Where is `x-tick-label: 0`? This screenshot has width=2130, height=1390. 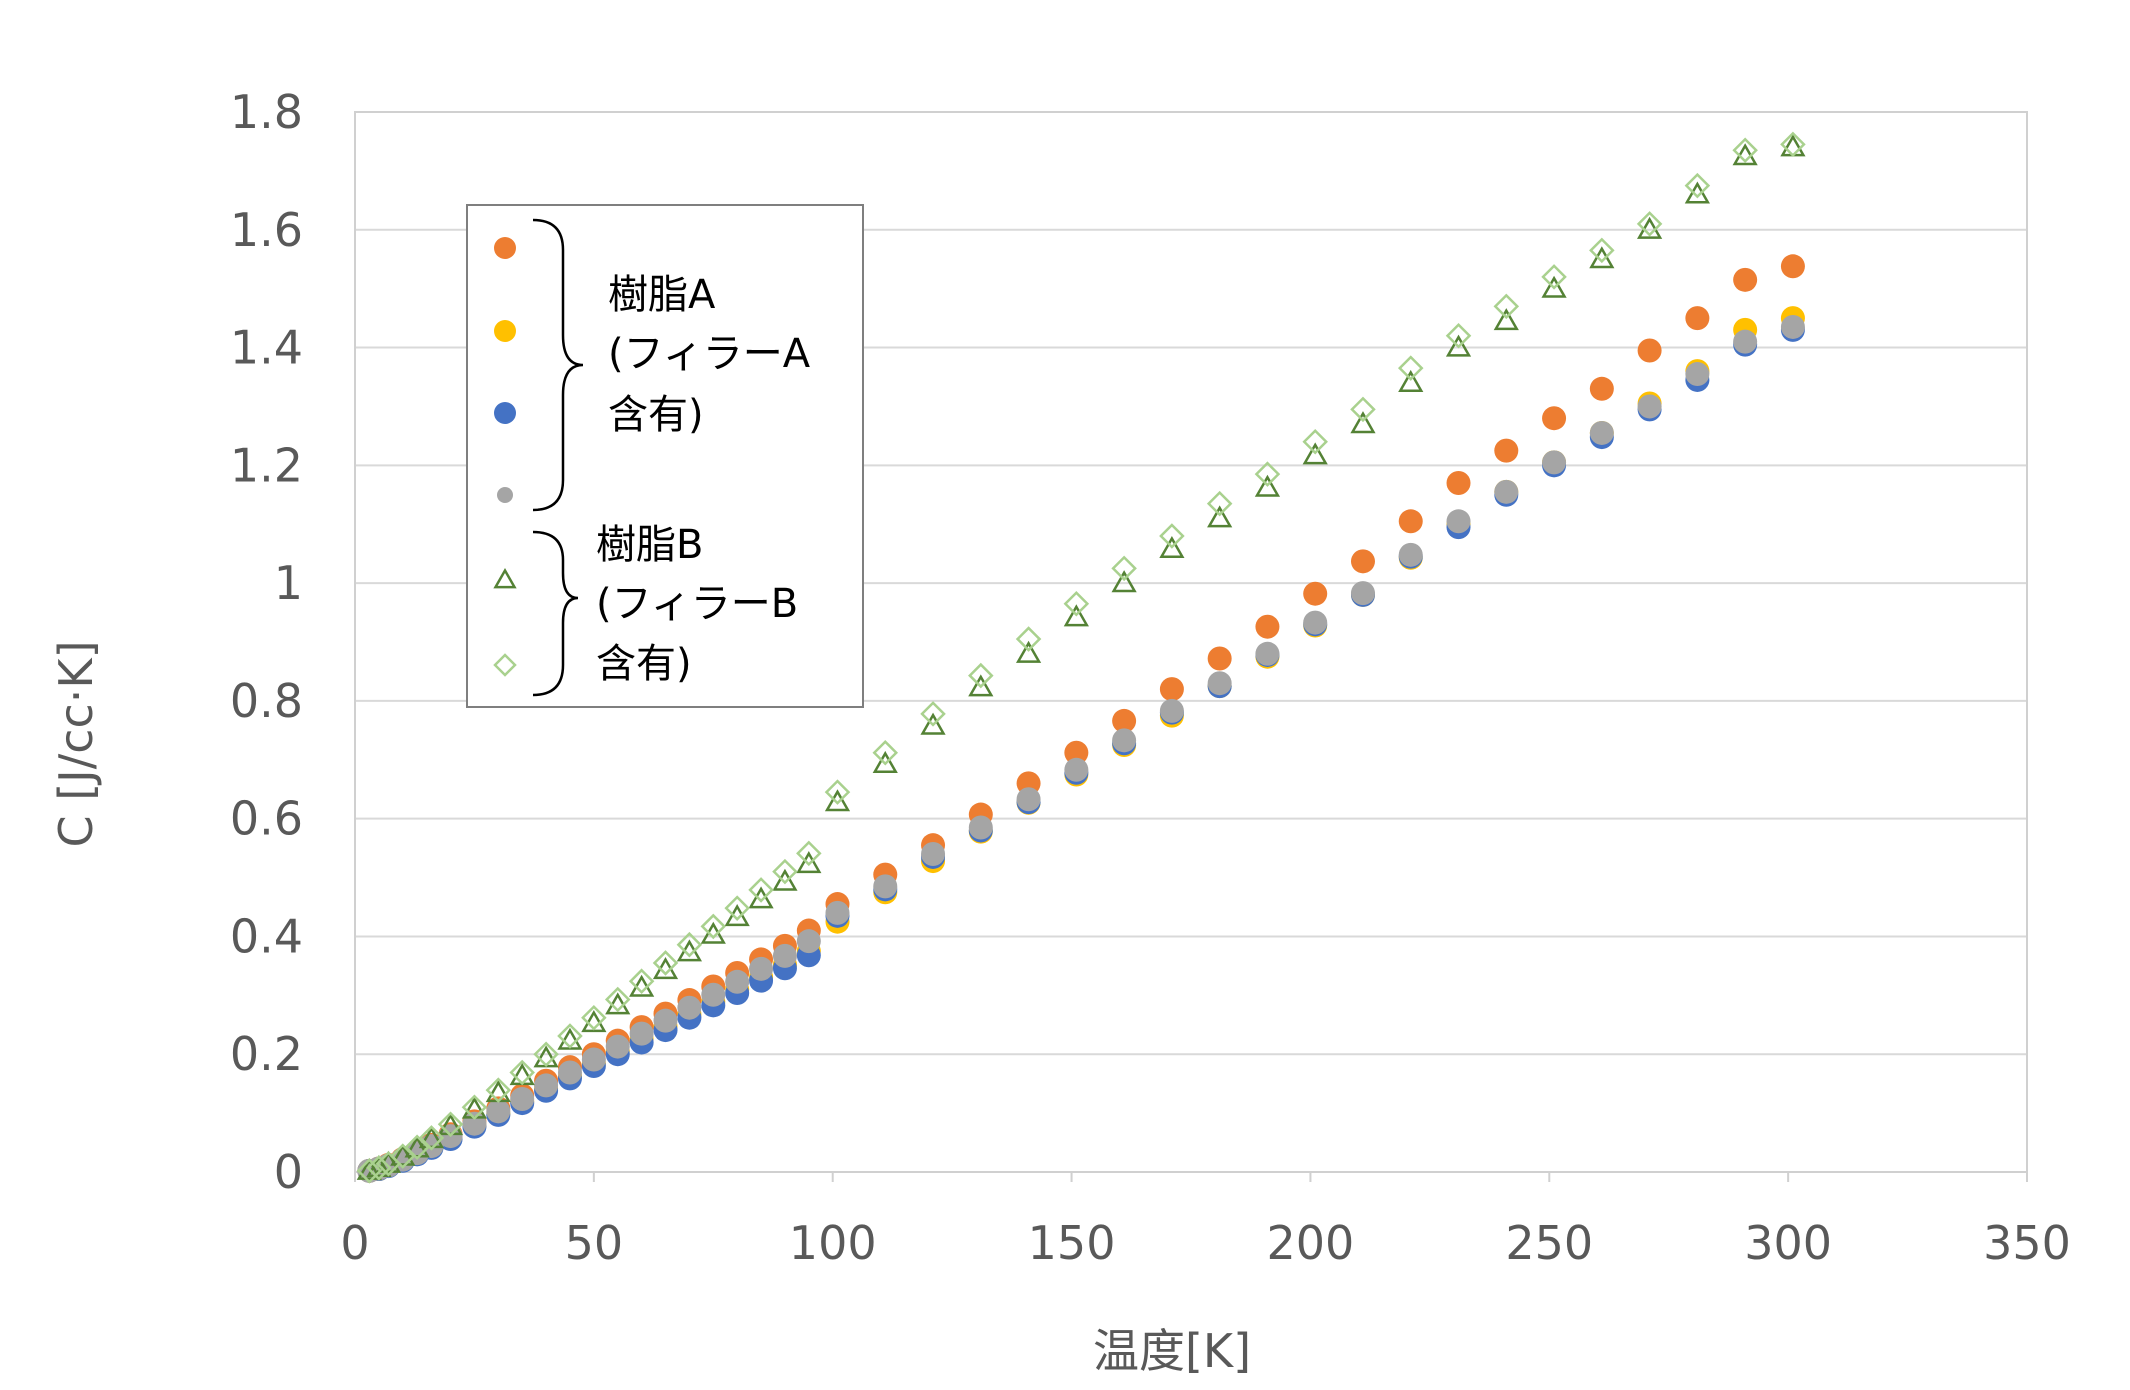
x-tick-label: 0 is located at coordinates (354, 1243).